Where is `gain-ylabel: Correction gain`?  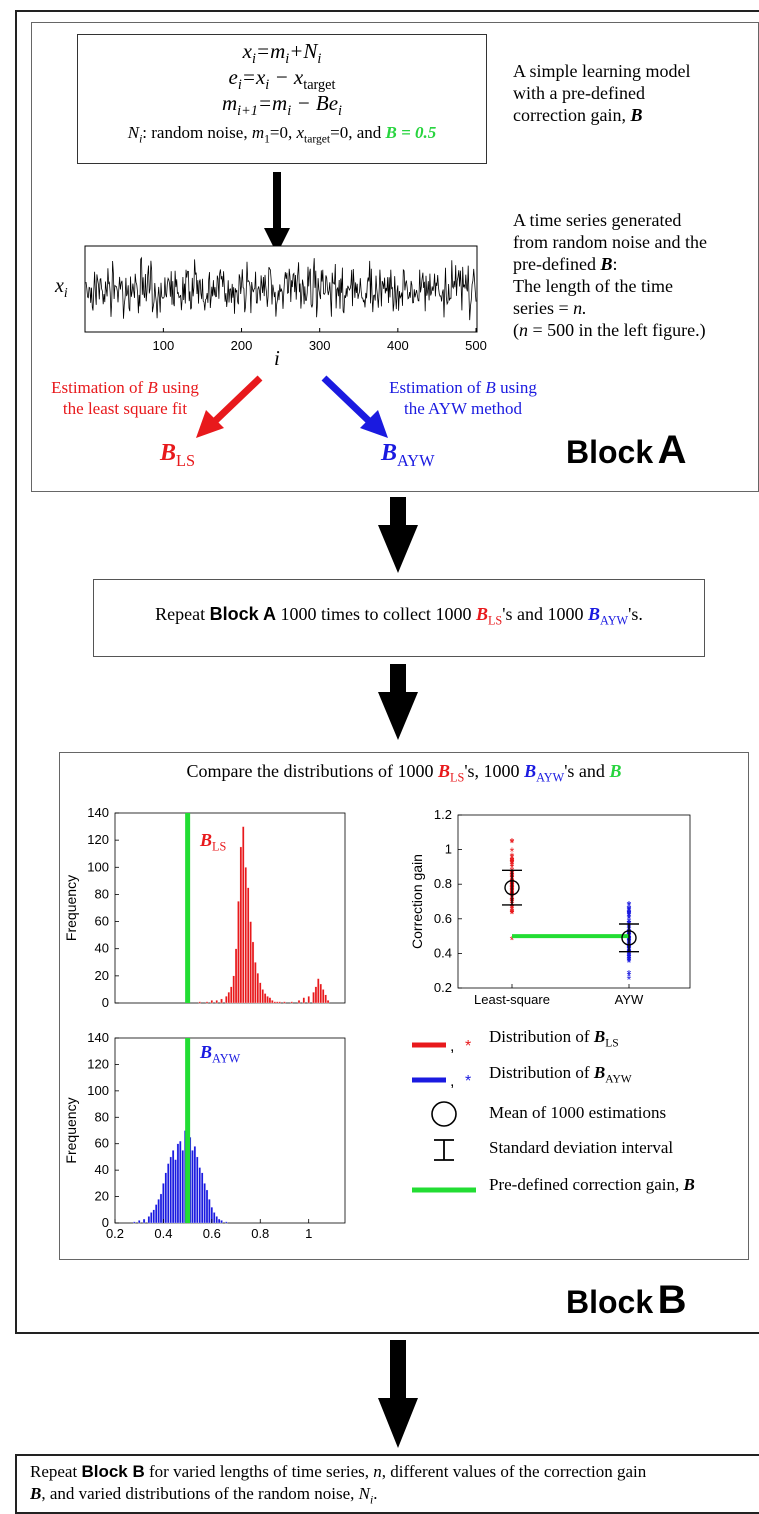
gain-ylabel: Correction gain is located at coordinates (417, 901).